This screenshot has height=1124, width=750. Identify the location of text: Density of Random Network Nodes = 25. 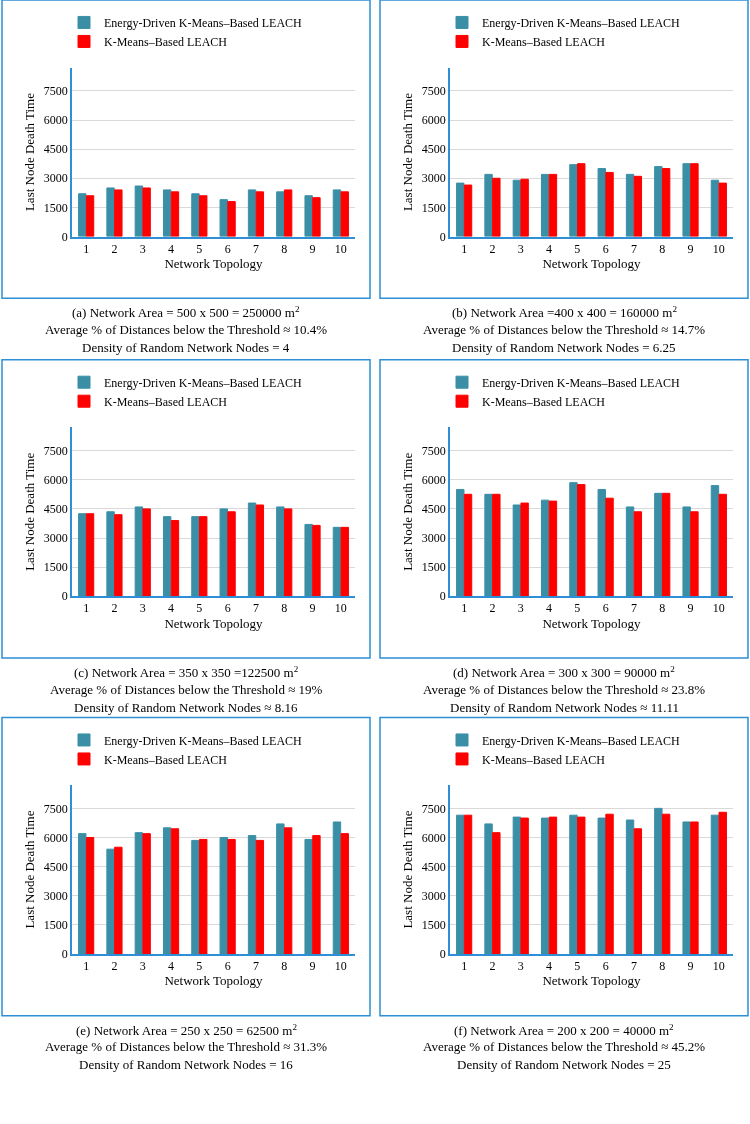
(564, 1064).